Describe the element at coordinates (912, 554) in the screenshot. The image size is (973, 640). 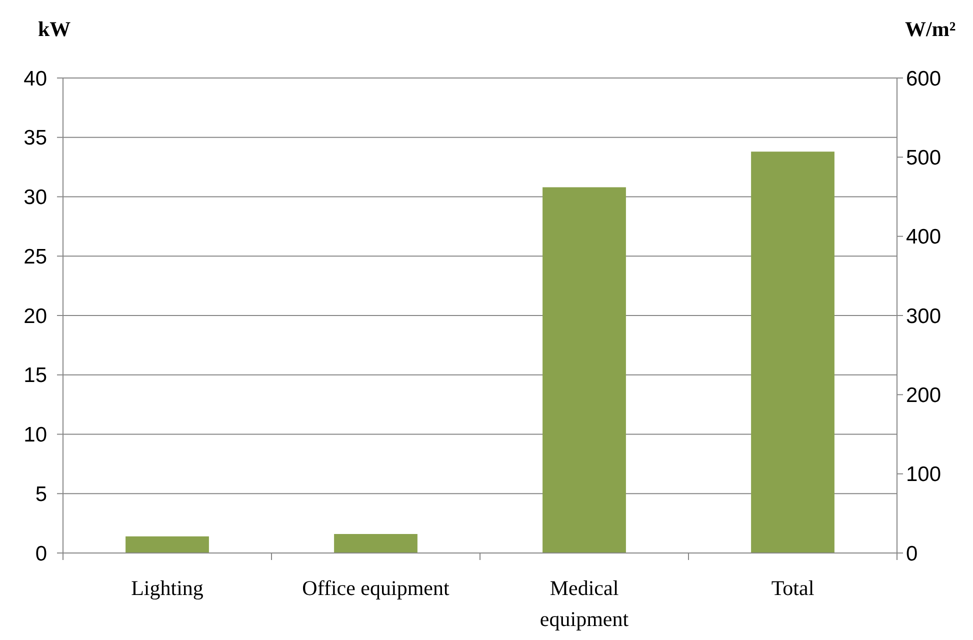
I see `y2-tick-label: 0` at that location.